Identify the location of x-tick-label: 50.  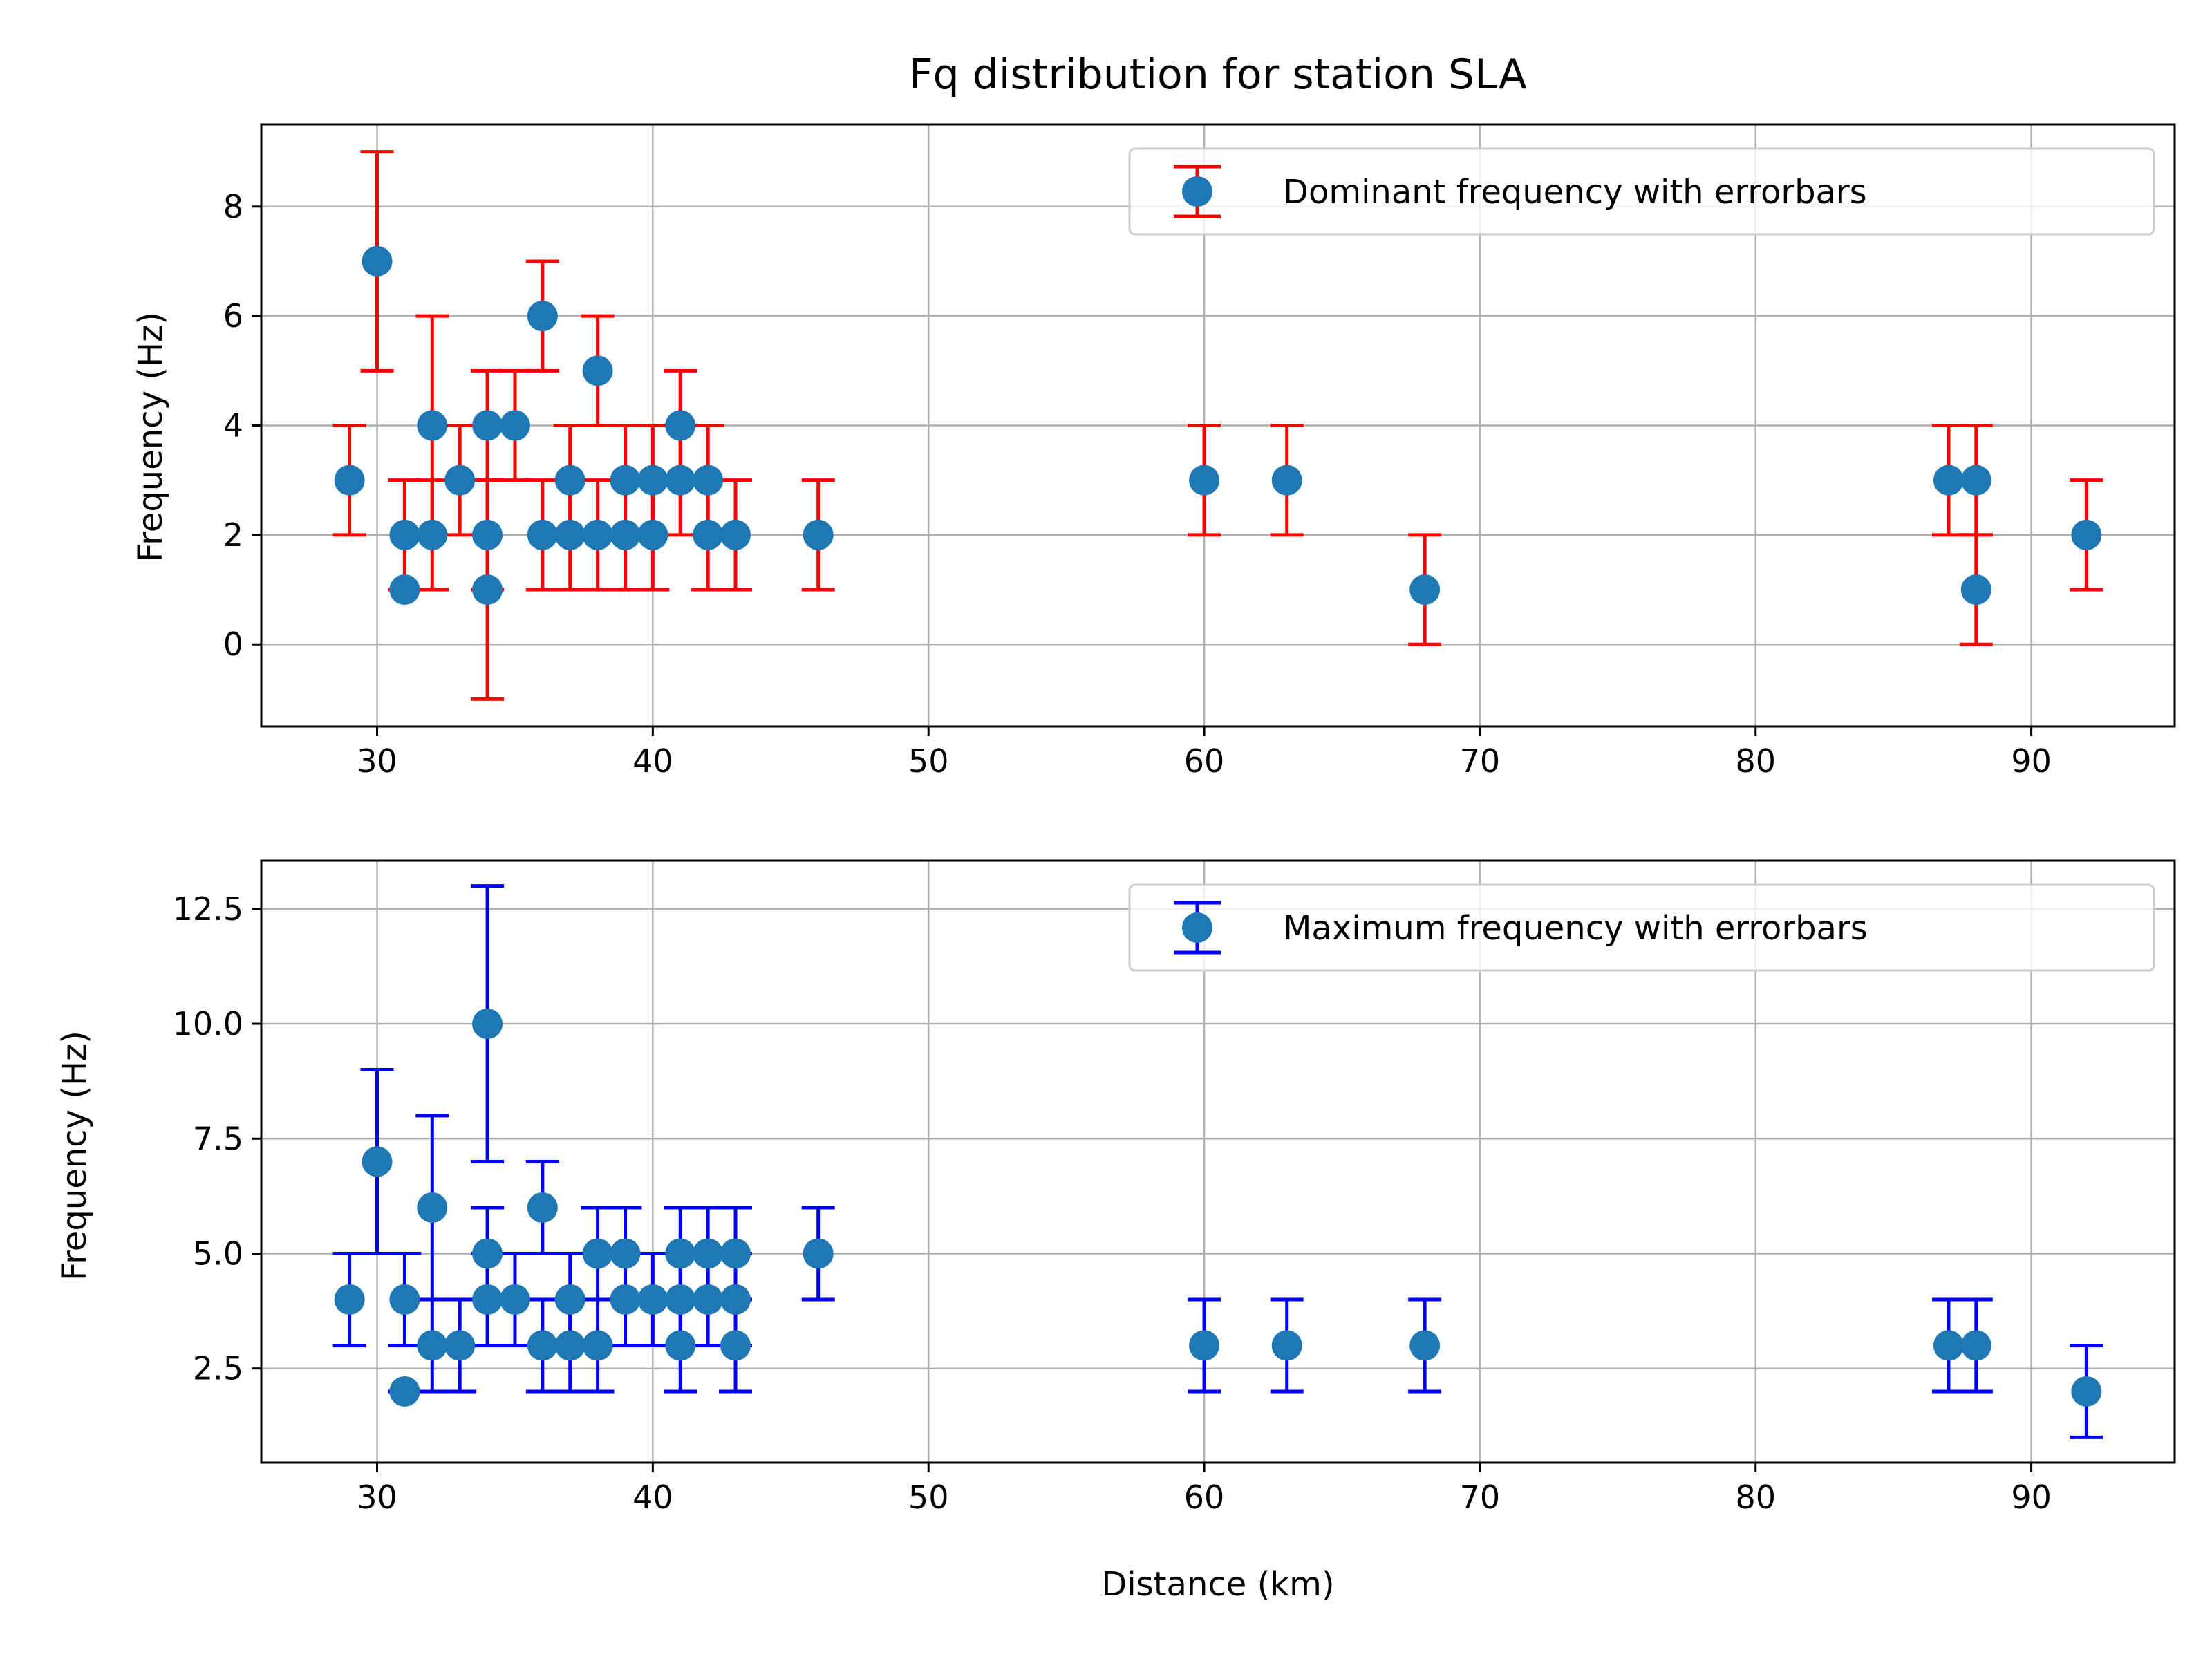
(929, 761).